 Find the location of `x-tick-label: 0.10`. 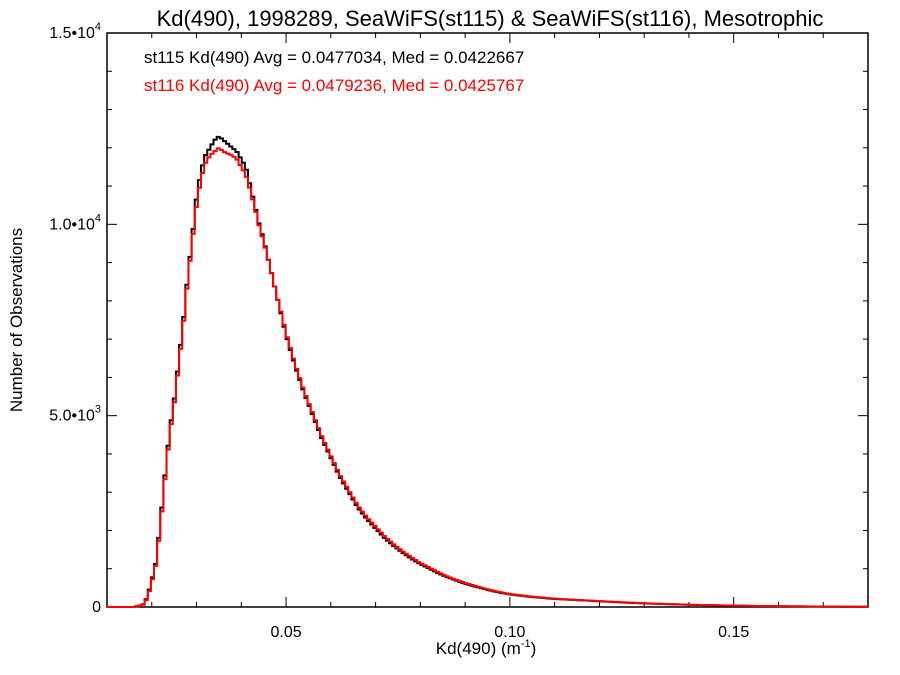

x-tick-label: 0.10 is located at coordinates (509, 632).